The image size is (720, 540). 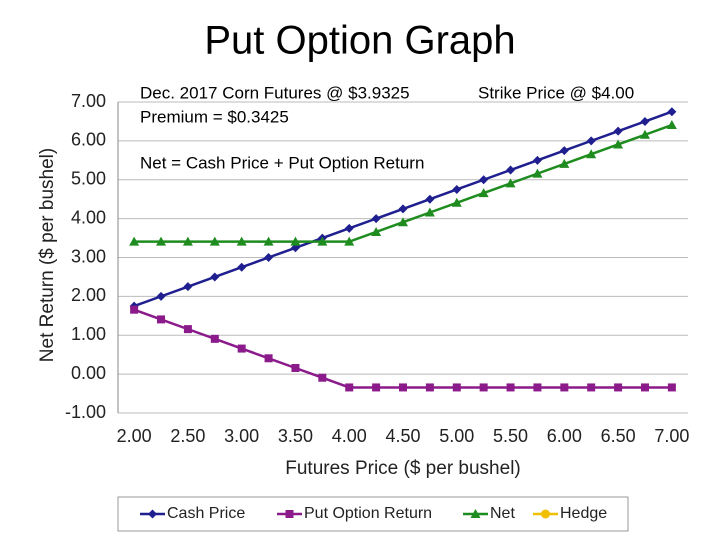 I want to click on y-tick-label: 6.00, so click(x=88, y=140).